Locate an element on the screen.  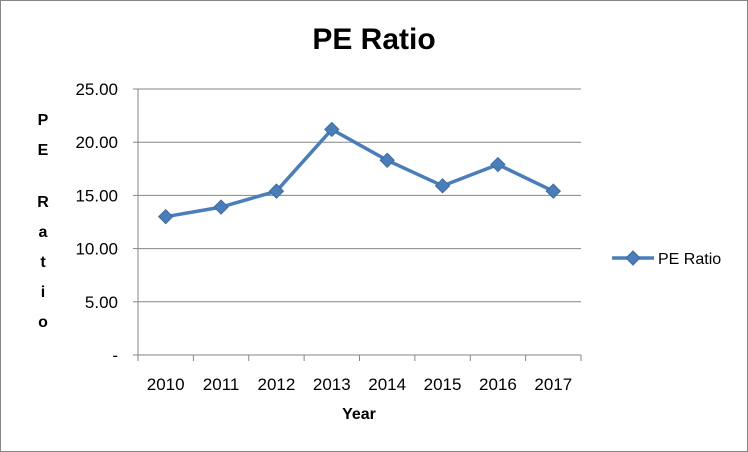
x-tick-label: 2013 is located at coordinates (332, 384).